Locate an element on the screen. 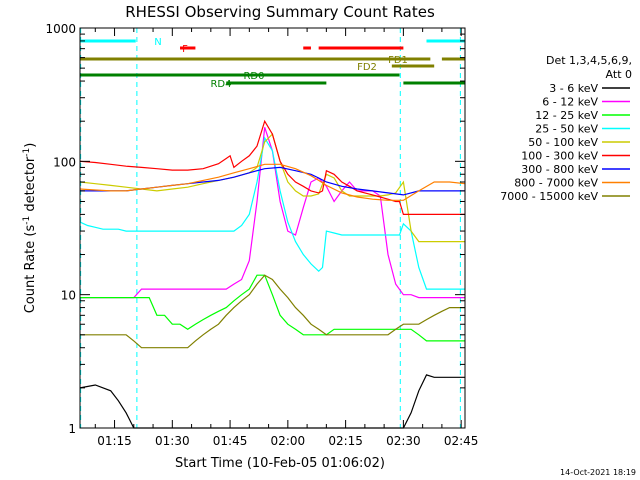 The width and height of the screenshot is (640, 480). x-tick-label: 02:15 is located at coordinates (345, 441).